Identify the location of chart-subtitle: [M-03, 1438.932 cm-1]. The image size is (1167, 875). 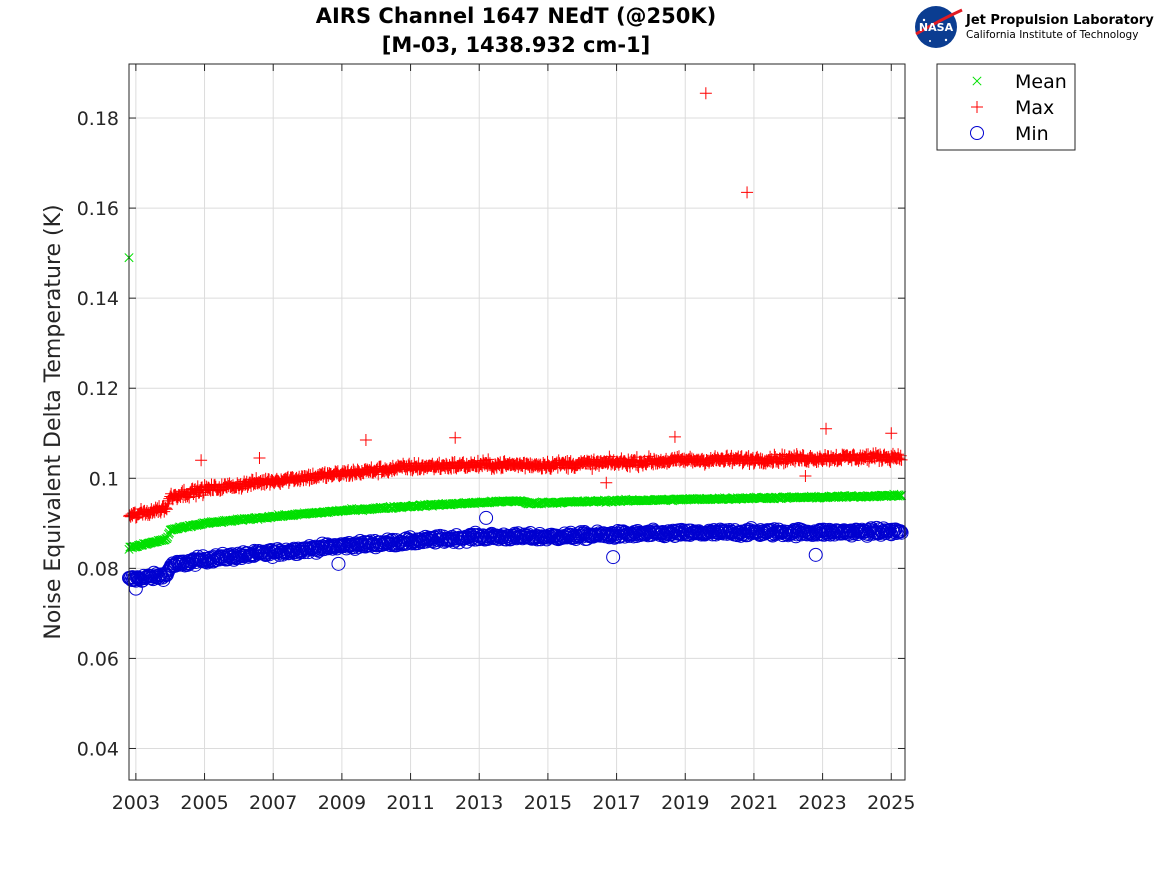
(516, 45).